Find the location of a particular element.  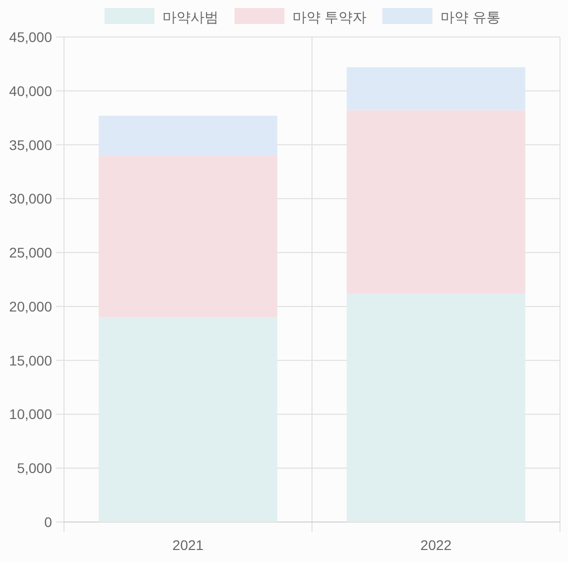

y-tick-label: 5,000 is located at coordinates (34, 468).